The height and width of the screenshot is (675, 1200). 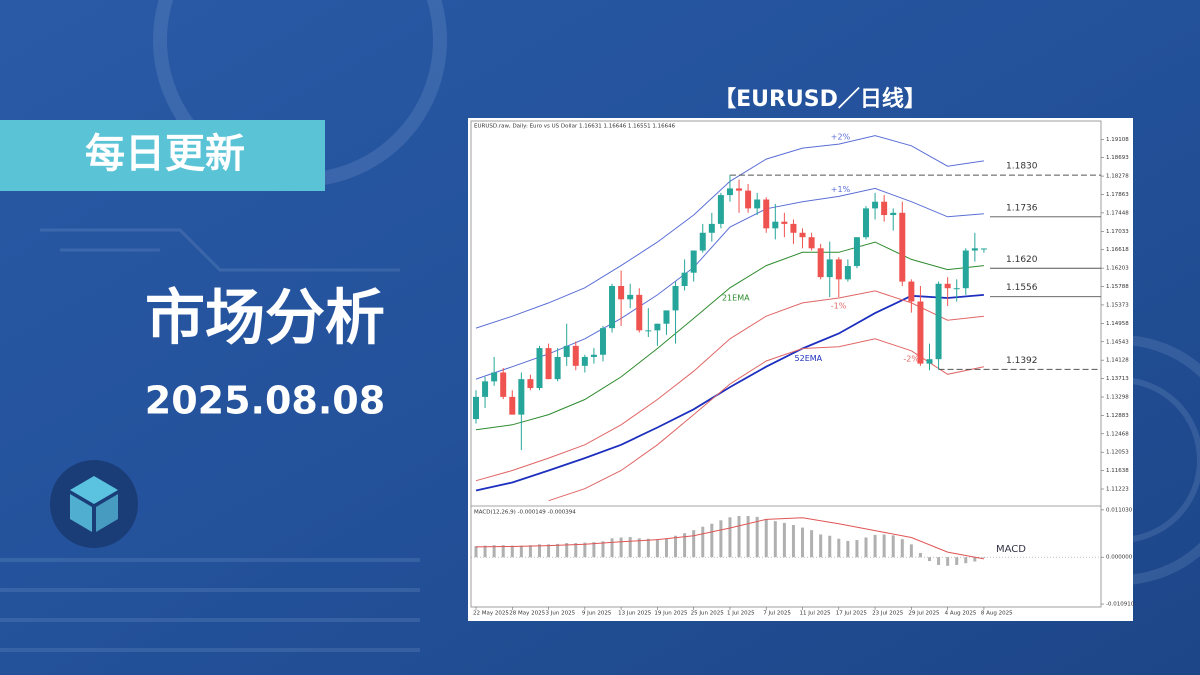 I want to click on page-title: 市场分析, so click(x=265, y=319).